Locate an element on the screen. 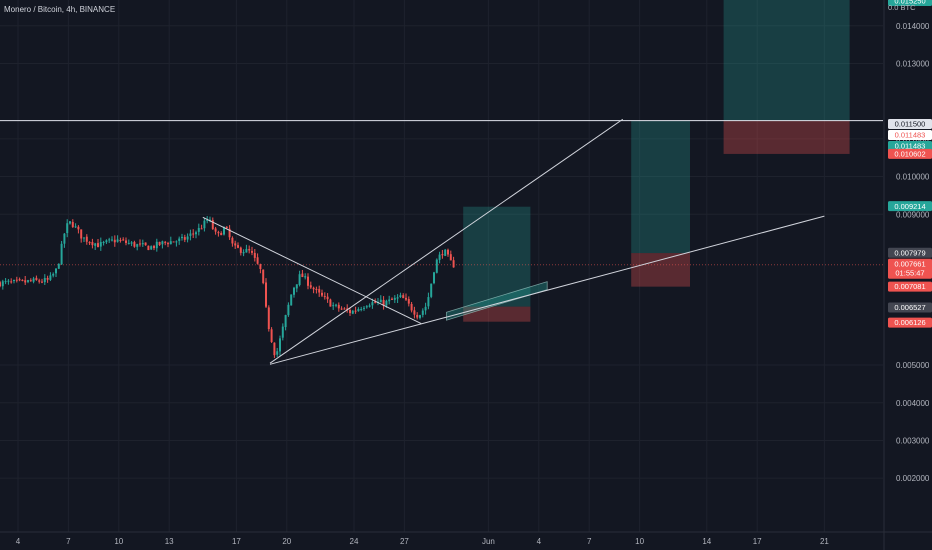 Image resolution: width=932 pixels, height=550 pixels. x-tick-label: 21 is located at coordinates (824, 541).